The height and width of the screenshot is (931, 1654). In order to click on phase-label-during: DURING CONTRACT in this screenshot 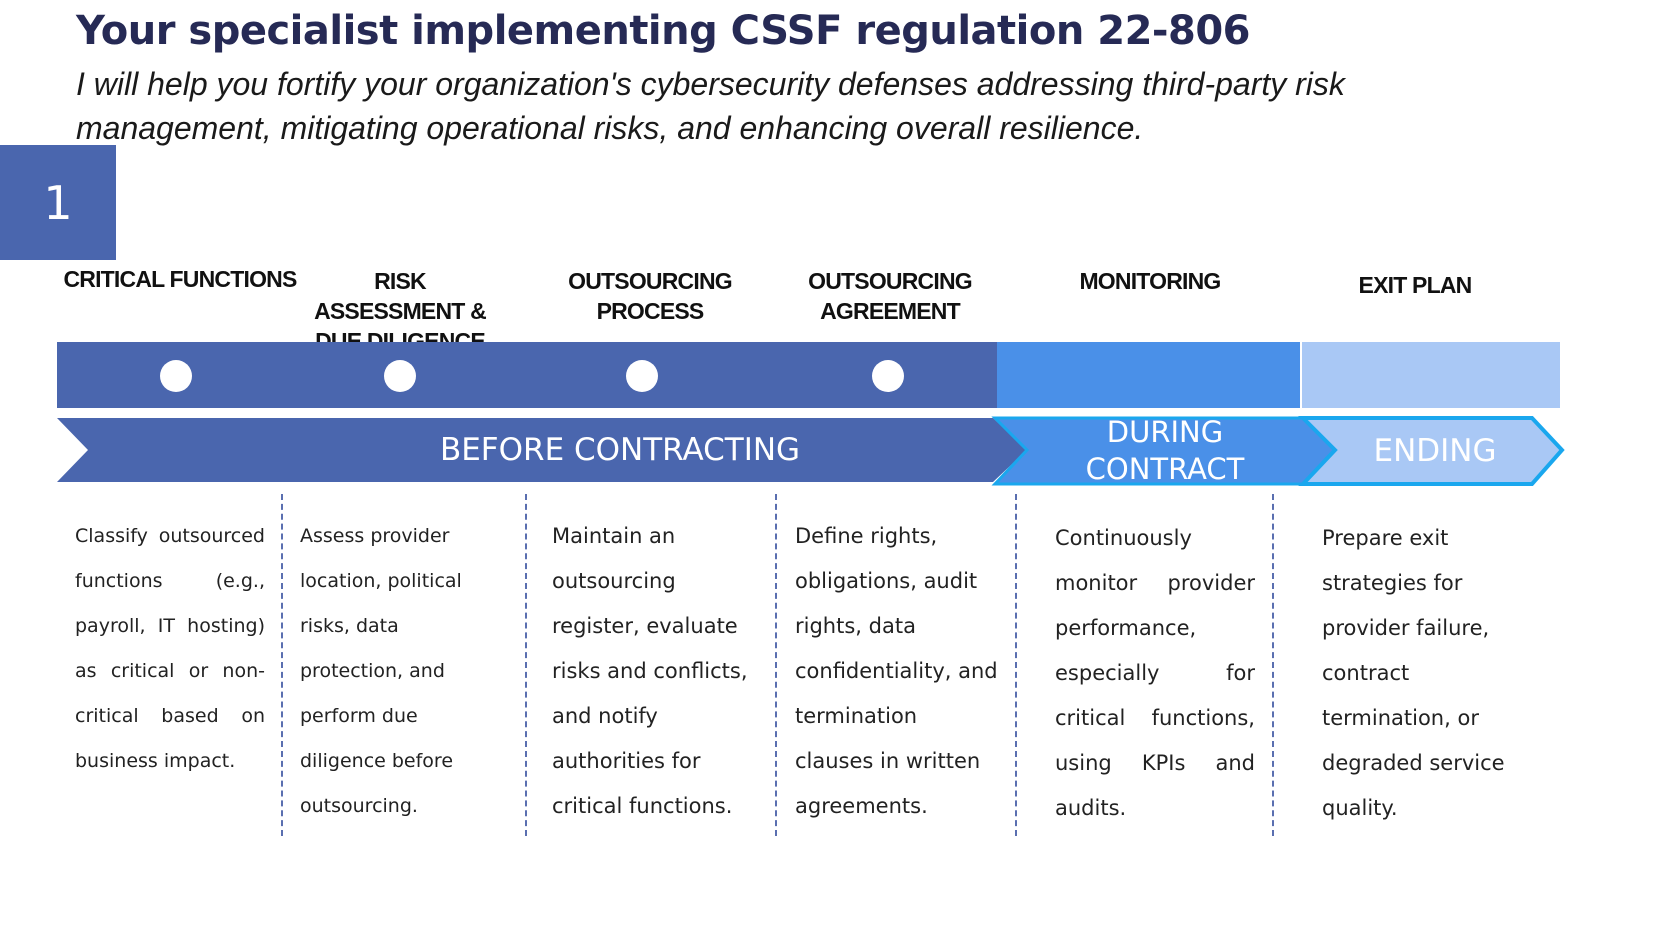, I will do `click(1165, 450)`.